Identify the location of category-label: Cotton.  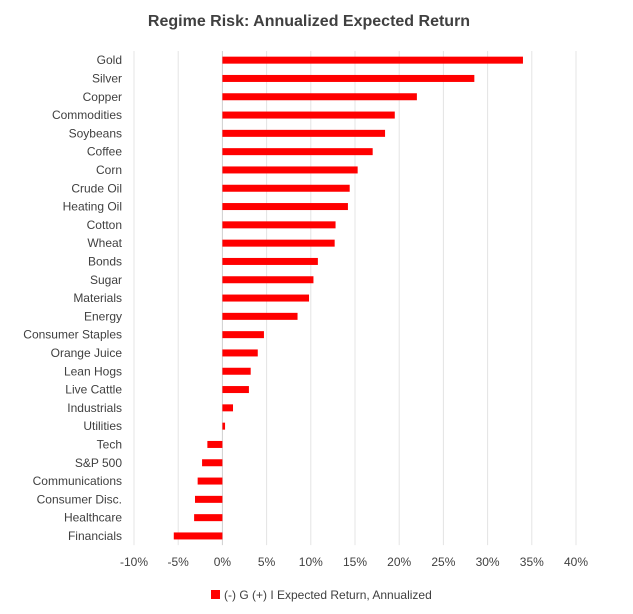
(104, 225).